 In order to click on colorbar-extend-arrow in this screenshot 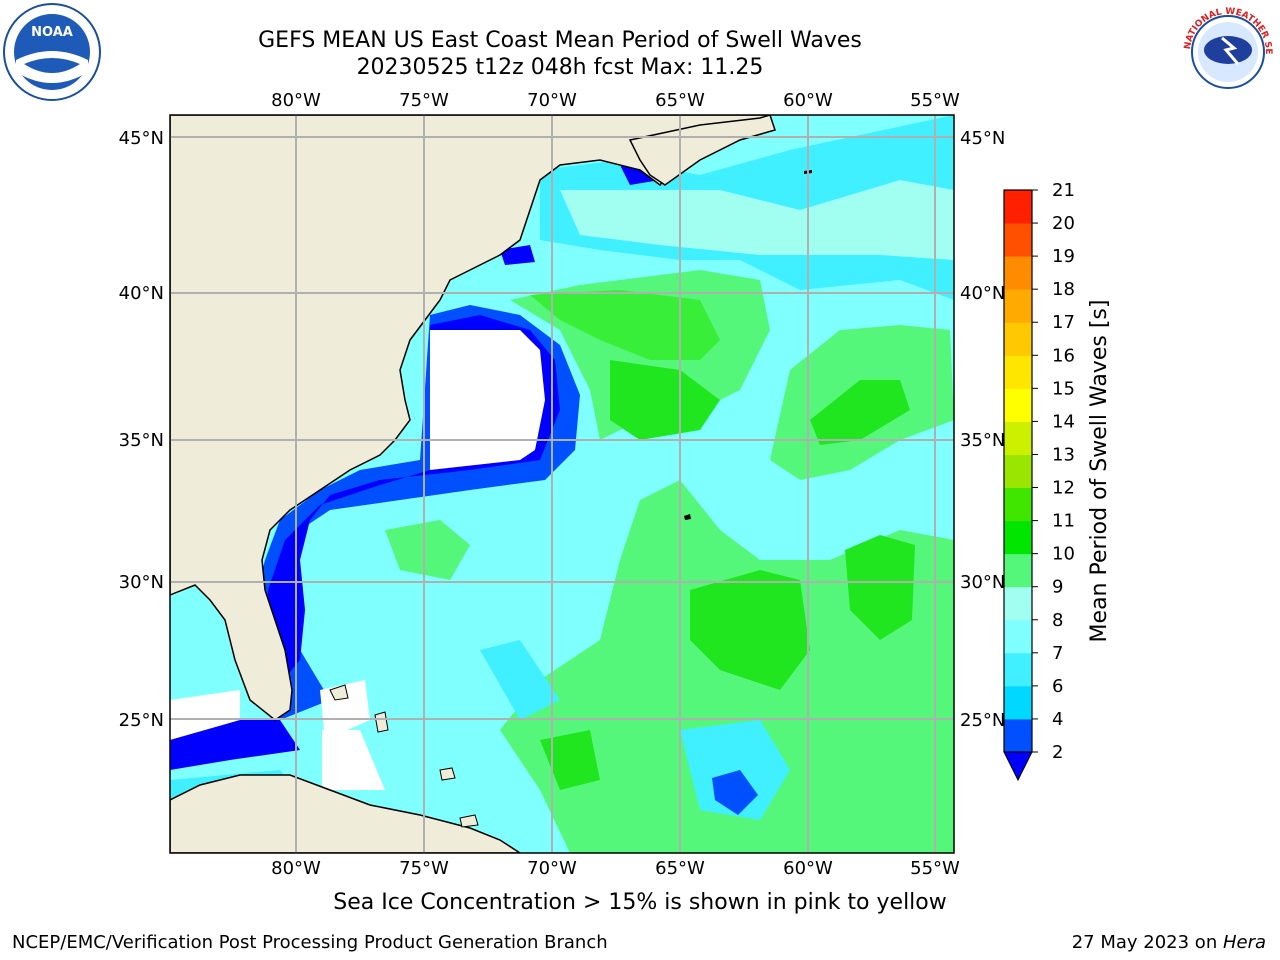, I will do `click(1018, 766)`.